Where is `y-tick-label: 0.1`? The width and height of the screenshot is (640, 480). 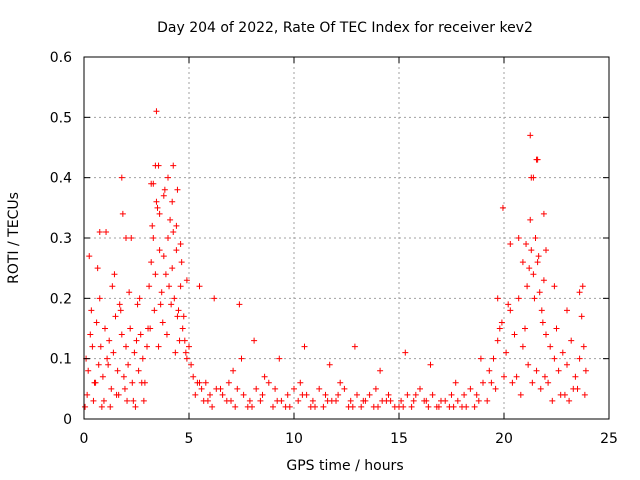
y-tick-label: 0.1 is located at coordinates (61, 360).